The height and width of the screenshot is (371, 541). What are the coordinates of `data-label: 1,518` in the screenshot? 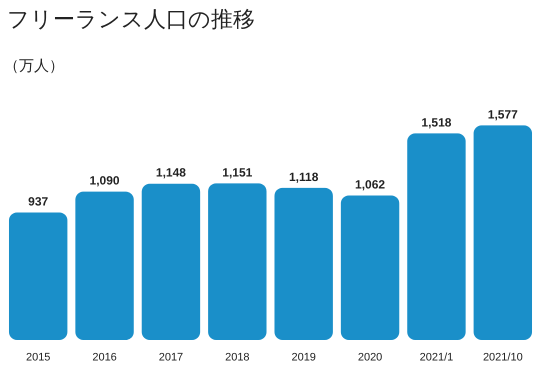 It's located at (436, 122).